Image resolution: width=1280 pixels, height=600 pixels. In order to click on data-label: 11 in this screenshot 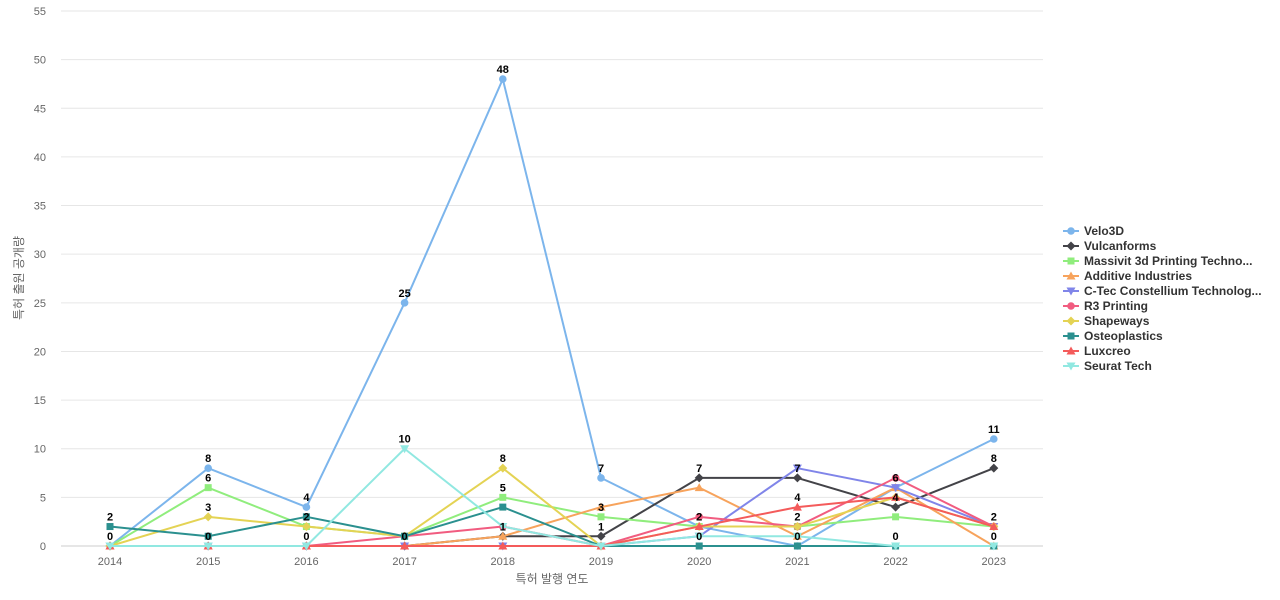, I will do `click(994, 430)`.